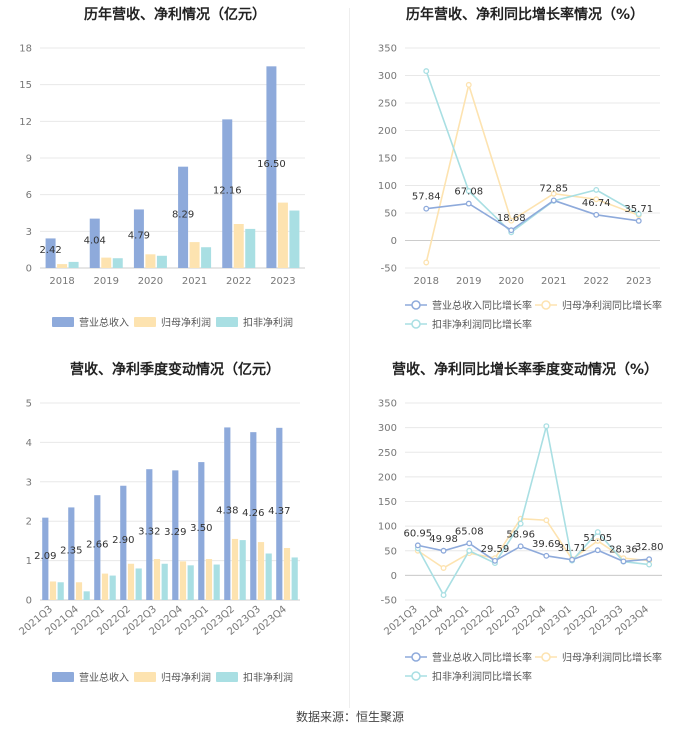 The height and width of the screenshot is (733, 700). Describe the element at coordinates (597, 538) in the screenshot. I see `data-label: 51.05` at that location.